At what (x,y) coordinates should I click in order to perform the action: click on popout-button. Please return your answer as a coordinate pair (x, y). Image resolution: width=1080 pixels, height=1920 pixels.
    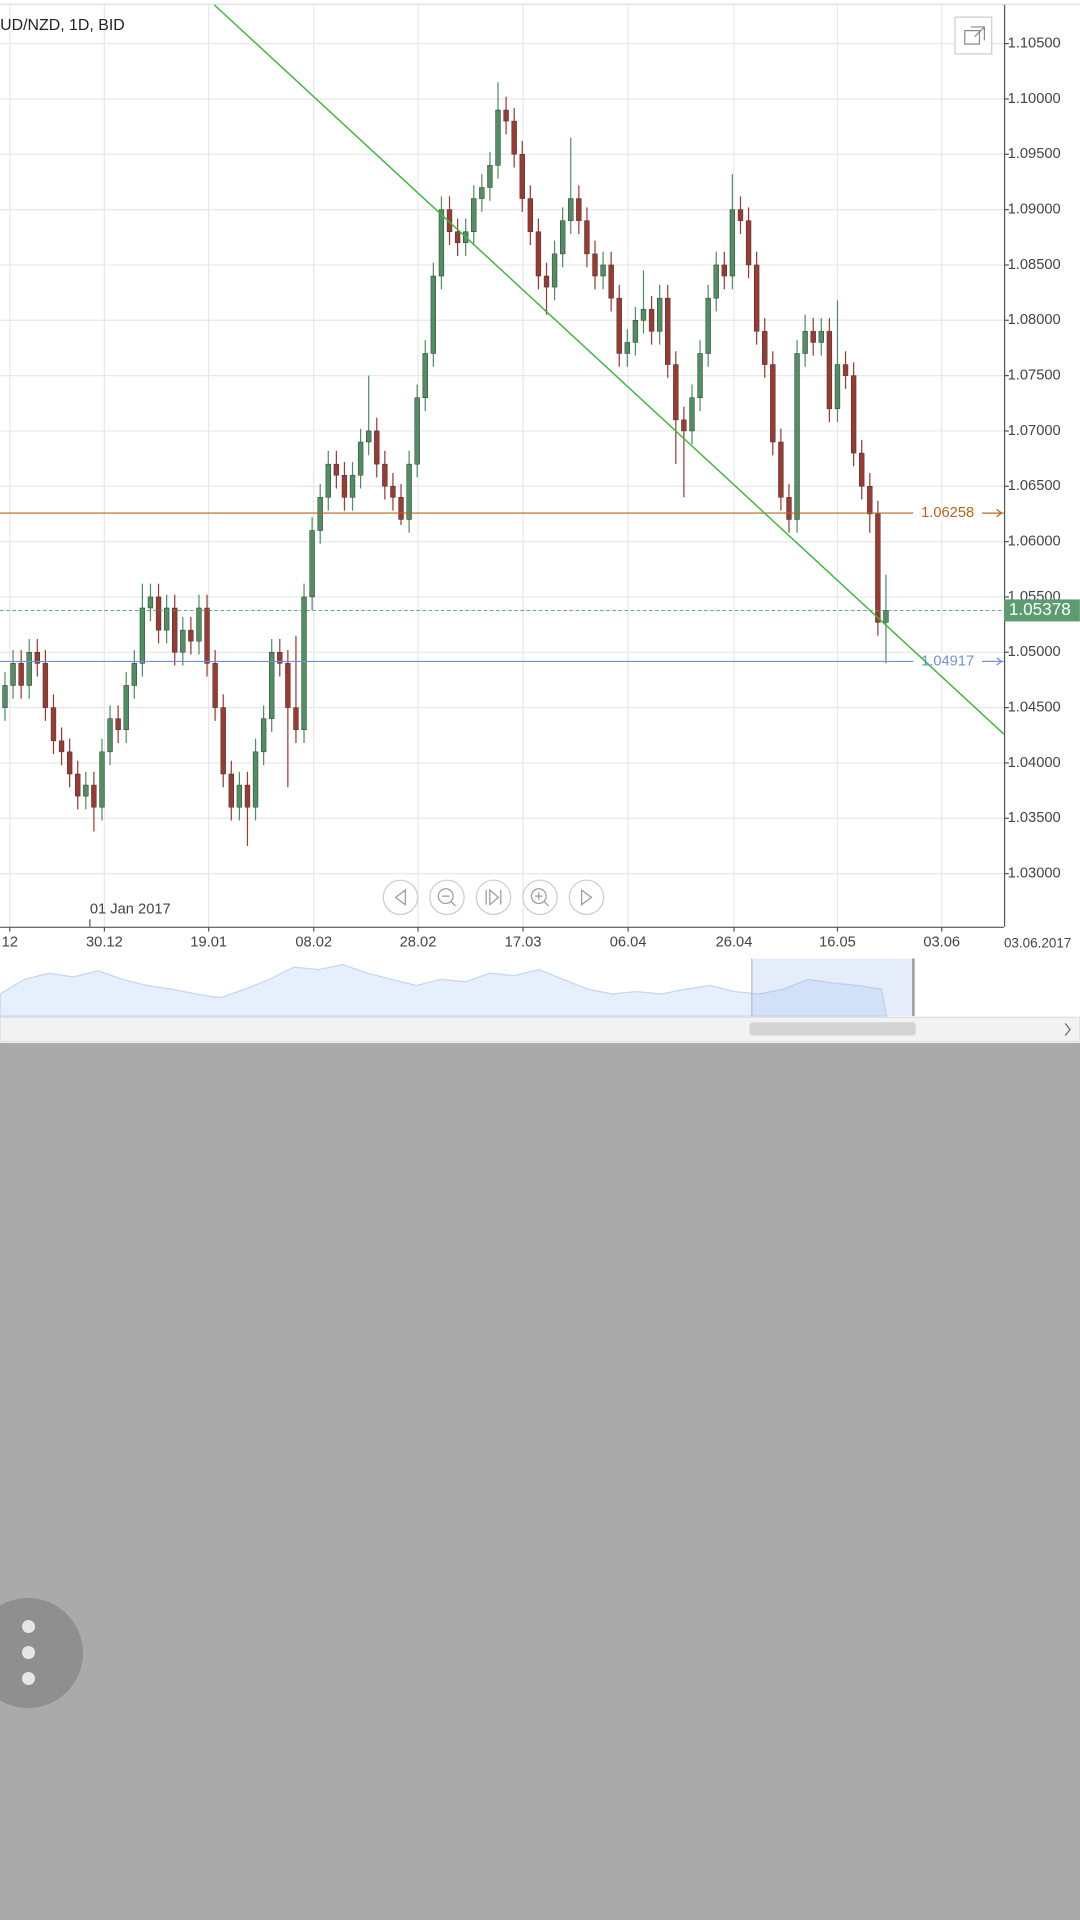
    Looking at the image, I should click on (973, 35).